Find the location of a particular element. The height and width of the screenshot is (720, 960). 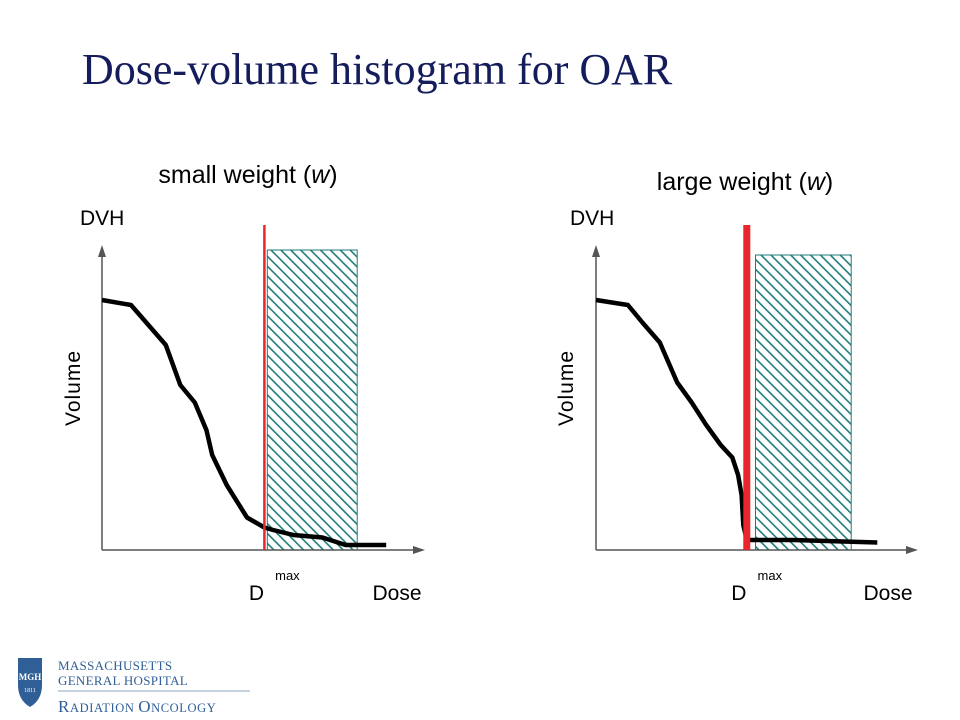

logo-line-1: MASSACHUSETTS is located at coordinates (115, 665).